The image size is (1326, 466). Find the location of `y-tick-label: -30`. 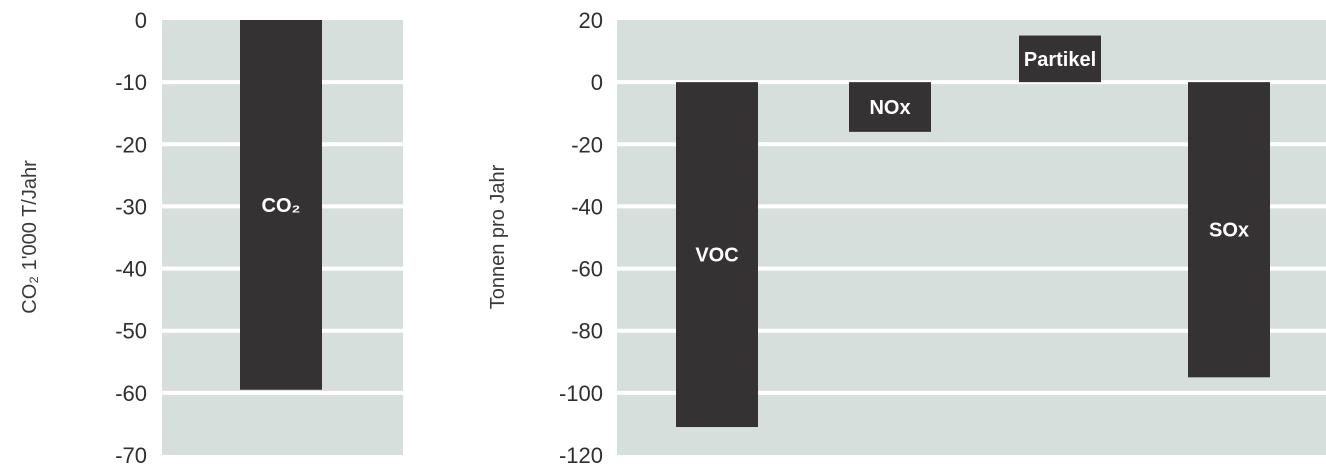

y-tick-label: -30 is located at coordinates (131, 206).